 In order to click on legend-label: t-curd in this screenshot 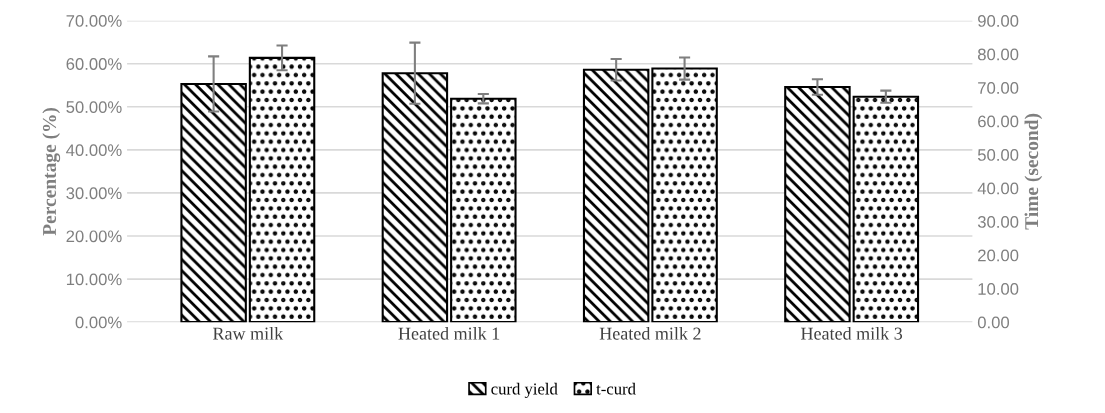, I will do `click(616, 388)`.